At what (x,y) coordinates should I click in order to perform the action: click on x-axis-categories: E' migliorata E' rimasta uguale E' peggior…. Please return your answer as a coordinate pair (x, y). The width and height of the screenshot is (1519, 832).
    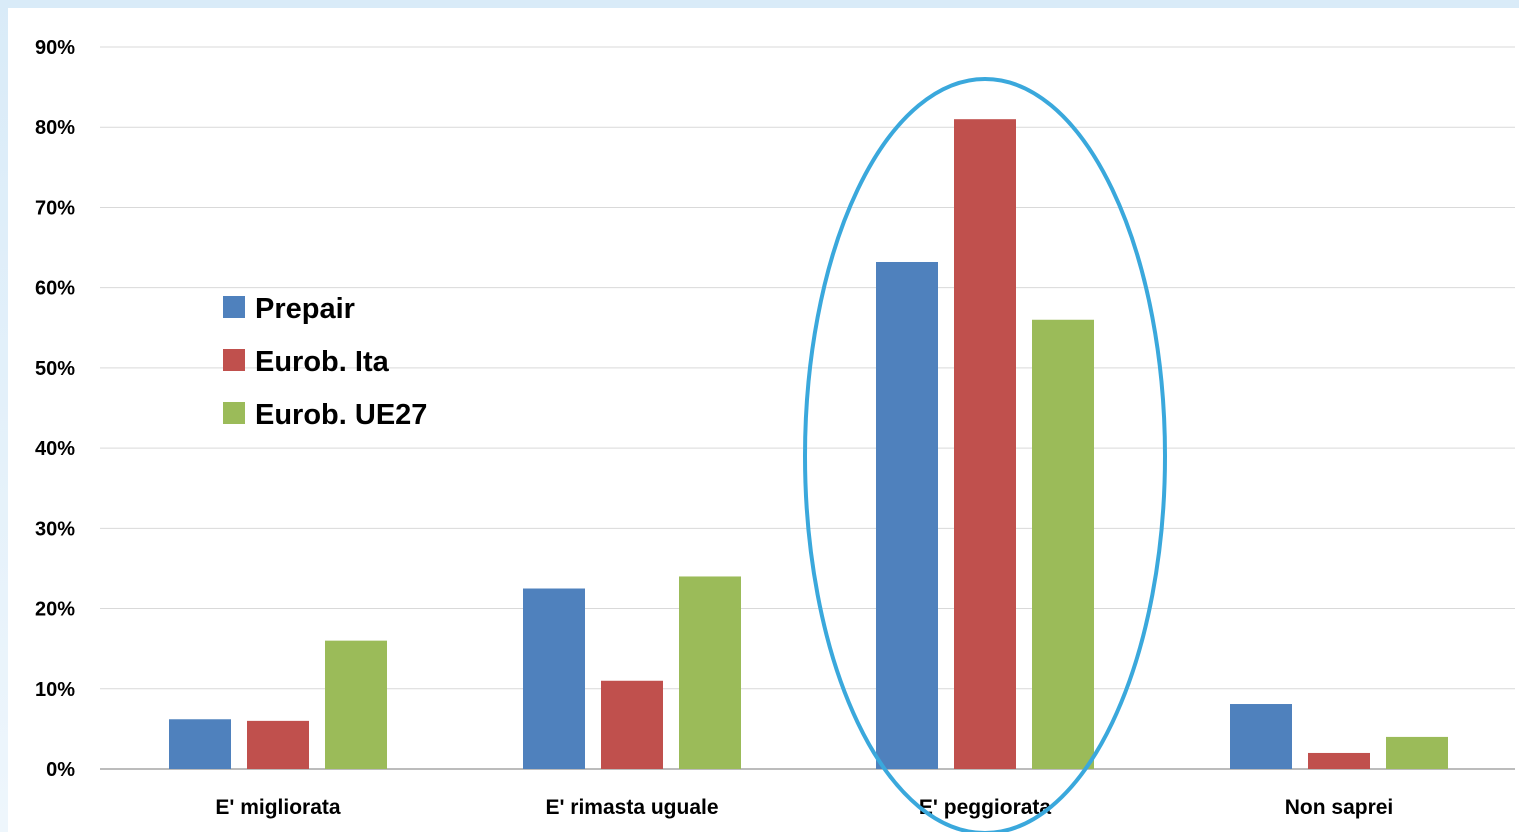
    Looking at the image, I should click on (804, 807).